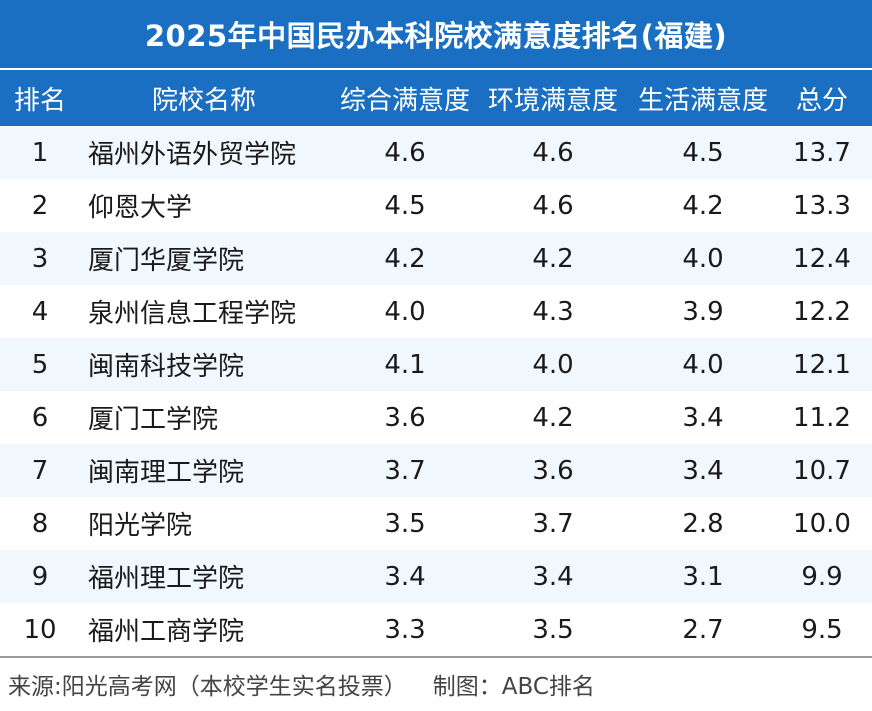 This screenshot has width=872, height=711. Describe the element at coordinates (553, 576) in the screenshot. I see `environment-cell: 3.4` at that location.